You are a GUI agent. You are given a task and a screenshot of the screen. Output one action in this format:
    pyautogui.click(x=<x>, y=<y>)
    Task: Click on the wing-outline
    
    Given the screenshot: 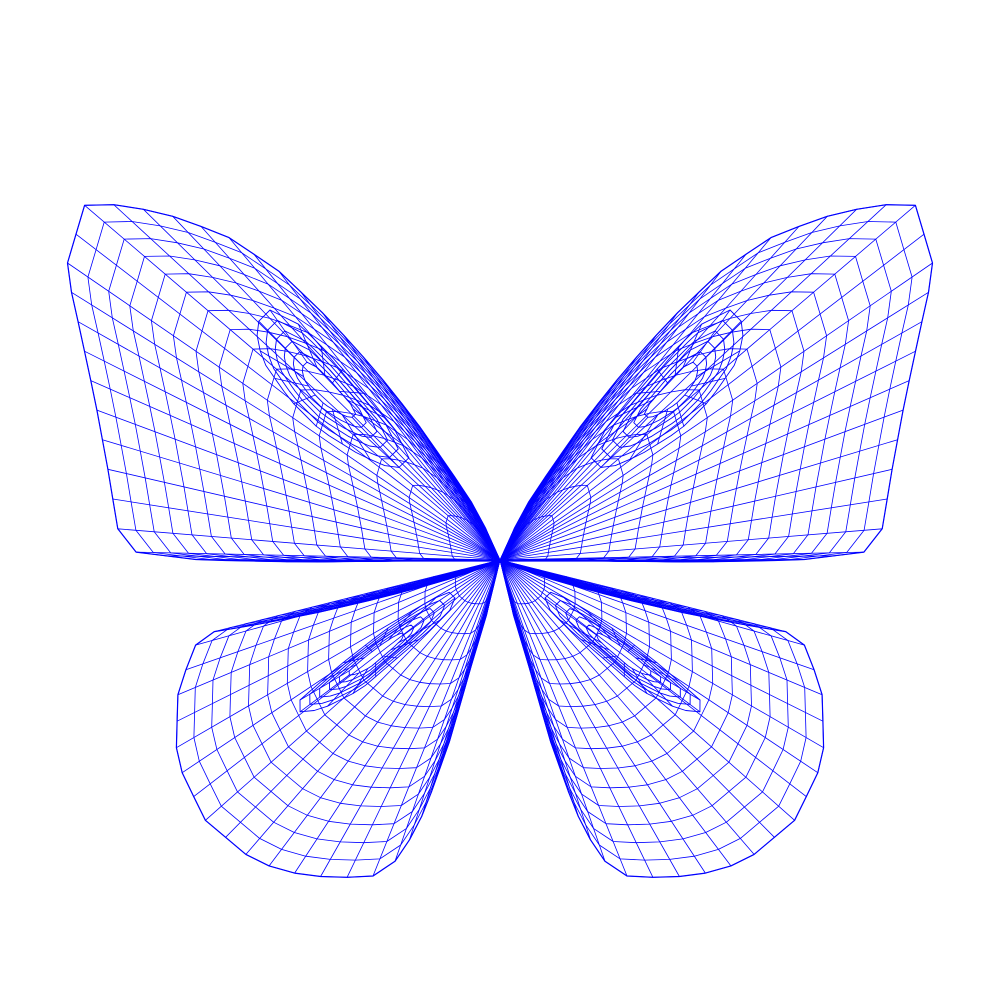 What is the action you would take?
    pyautogui.click(x=336, y=720)
    